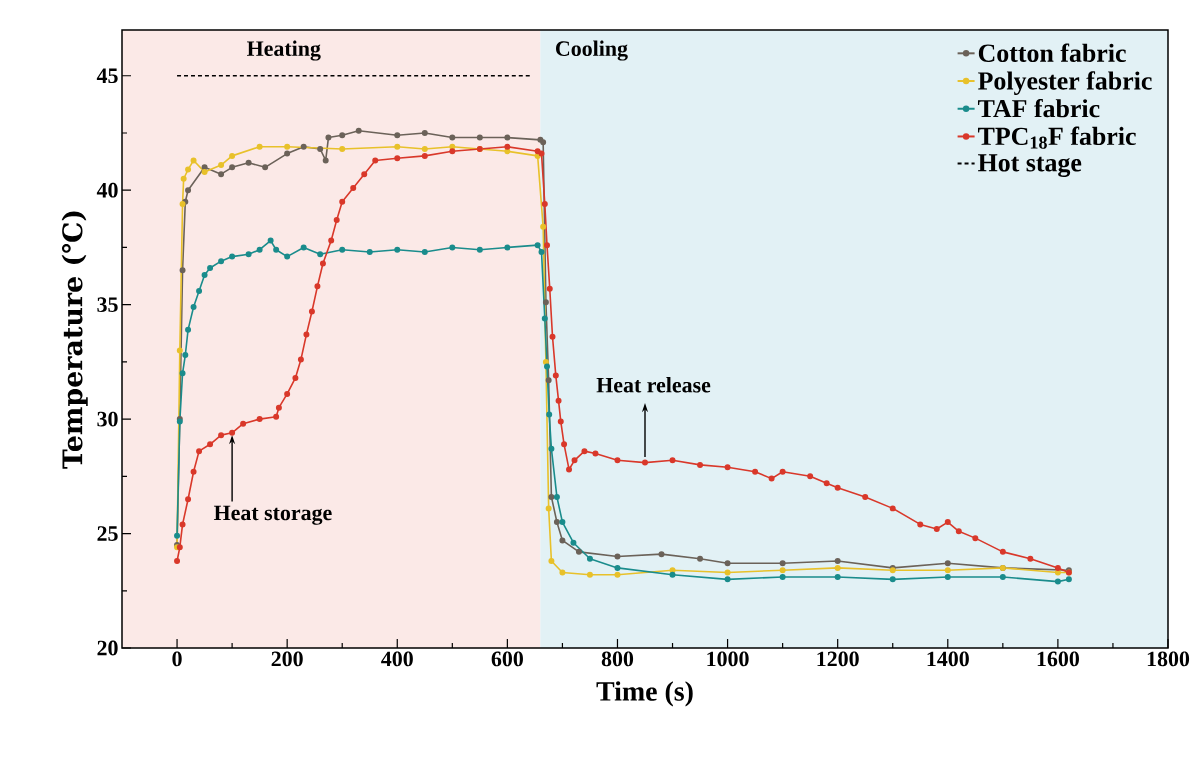 This screenshot has width=1202, height=760. I want to click on band-label: Heating, so click(284, 50).